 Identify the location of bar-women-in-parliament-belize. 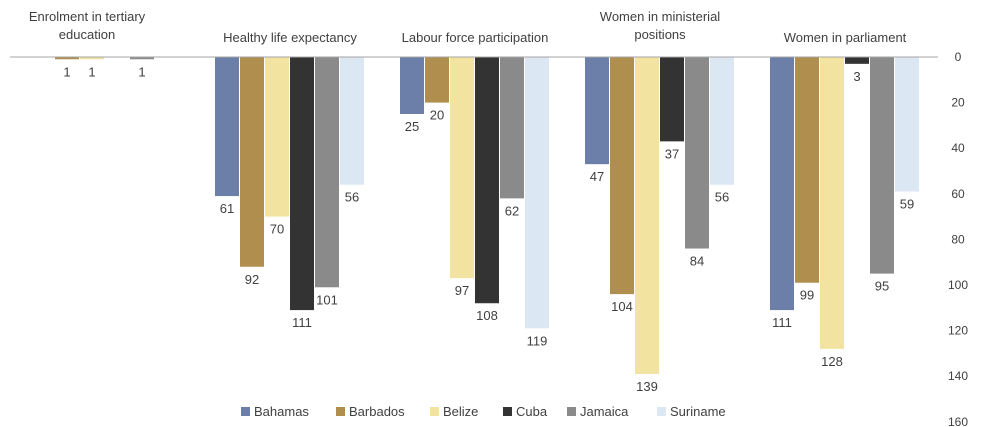
(832, 203).